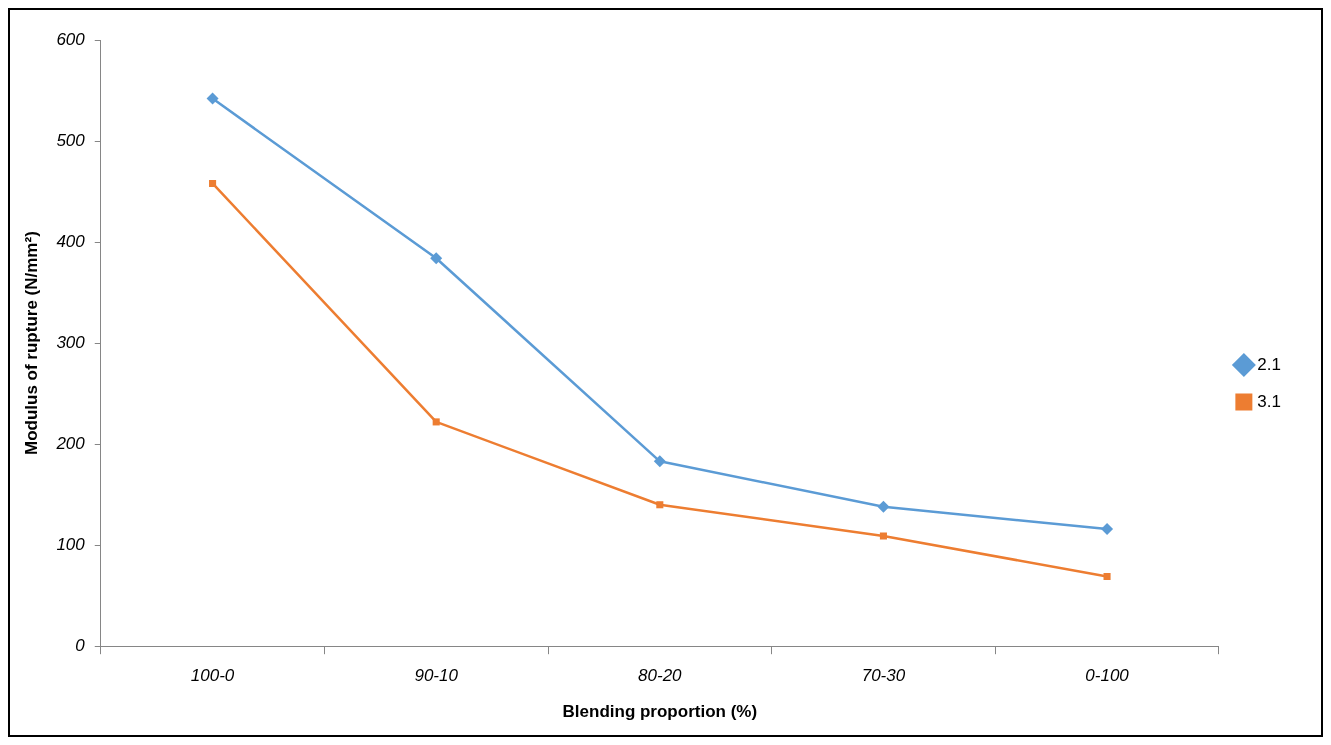  I want to click on x-axis-title: Blending proportion (%), so click(660, 712).